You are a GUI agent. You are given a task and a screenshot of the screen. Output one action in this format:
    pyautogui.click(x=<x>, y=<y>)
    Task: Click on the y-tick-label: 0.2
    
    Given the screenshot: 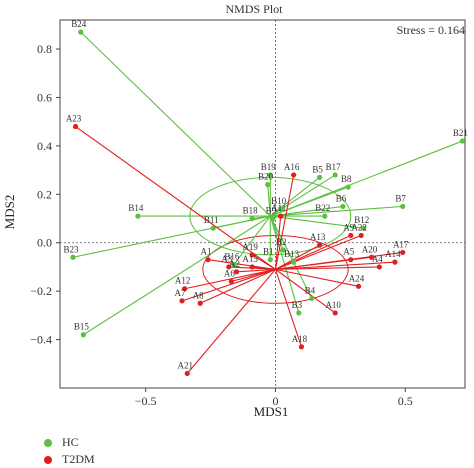 What is the action you would take?
    pyautogui.click(x=44, y=194)
    